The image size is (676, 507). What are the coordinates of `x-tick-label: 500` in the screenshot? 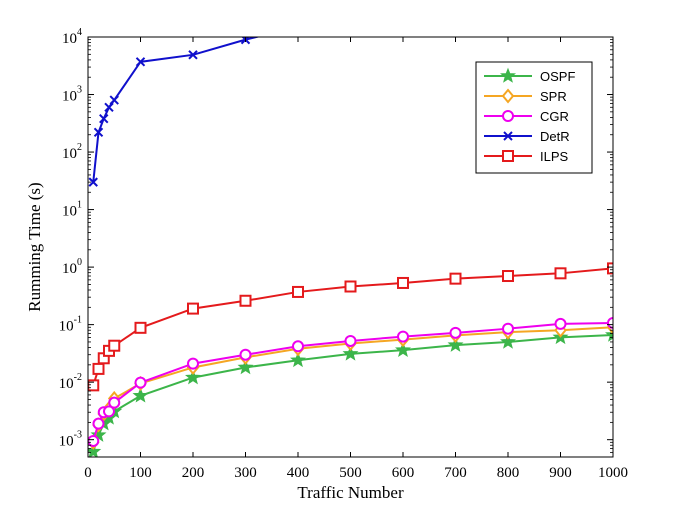 It's located at (350, 473).